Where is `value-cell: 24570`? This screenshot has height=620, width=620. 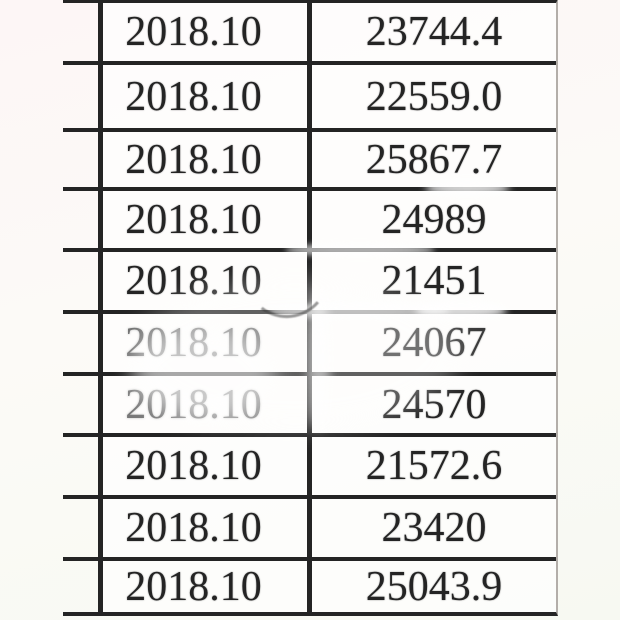
value-cell: 24570 is located at coordinates (434, 404).